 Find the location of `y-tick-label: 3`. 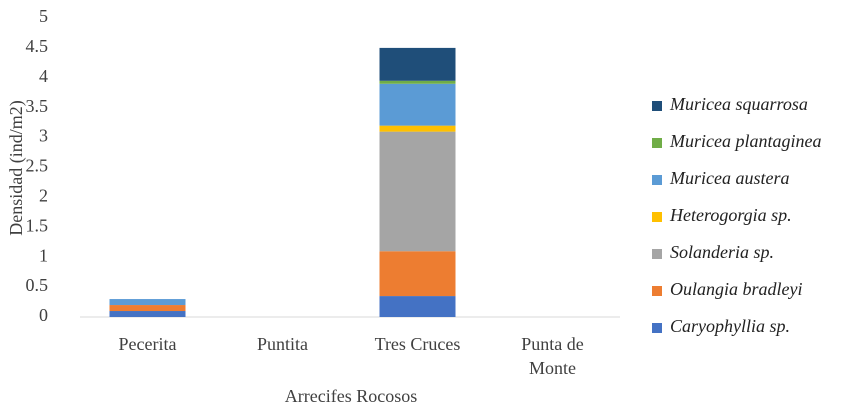

y-tick-label: 3 is located at coordinates (43, 136).